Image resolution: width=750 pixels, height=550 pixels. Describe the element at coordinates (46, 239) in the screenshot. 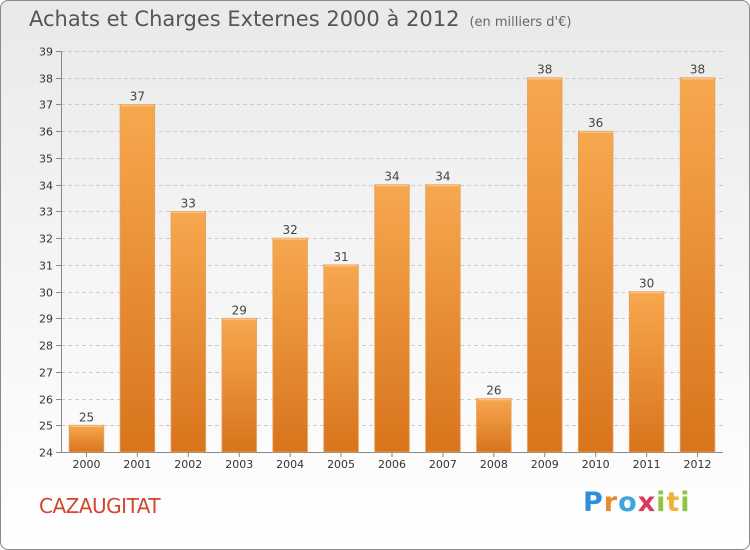

I see `y-tick-label: 32` at that location.